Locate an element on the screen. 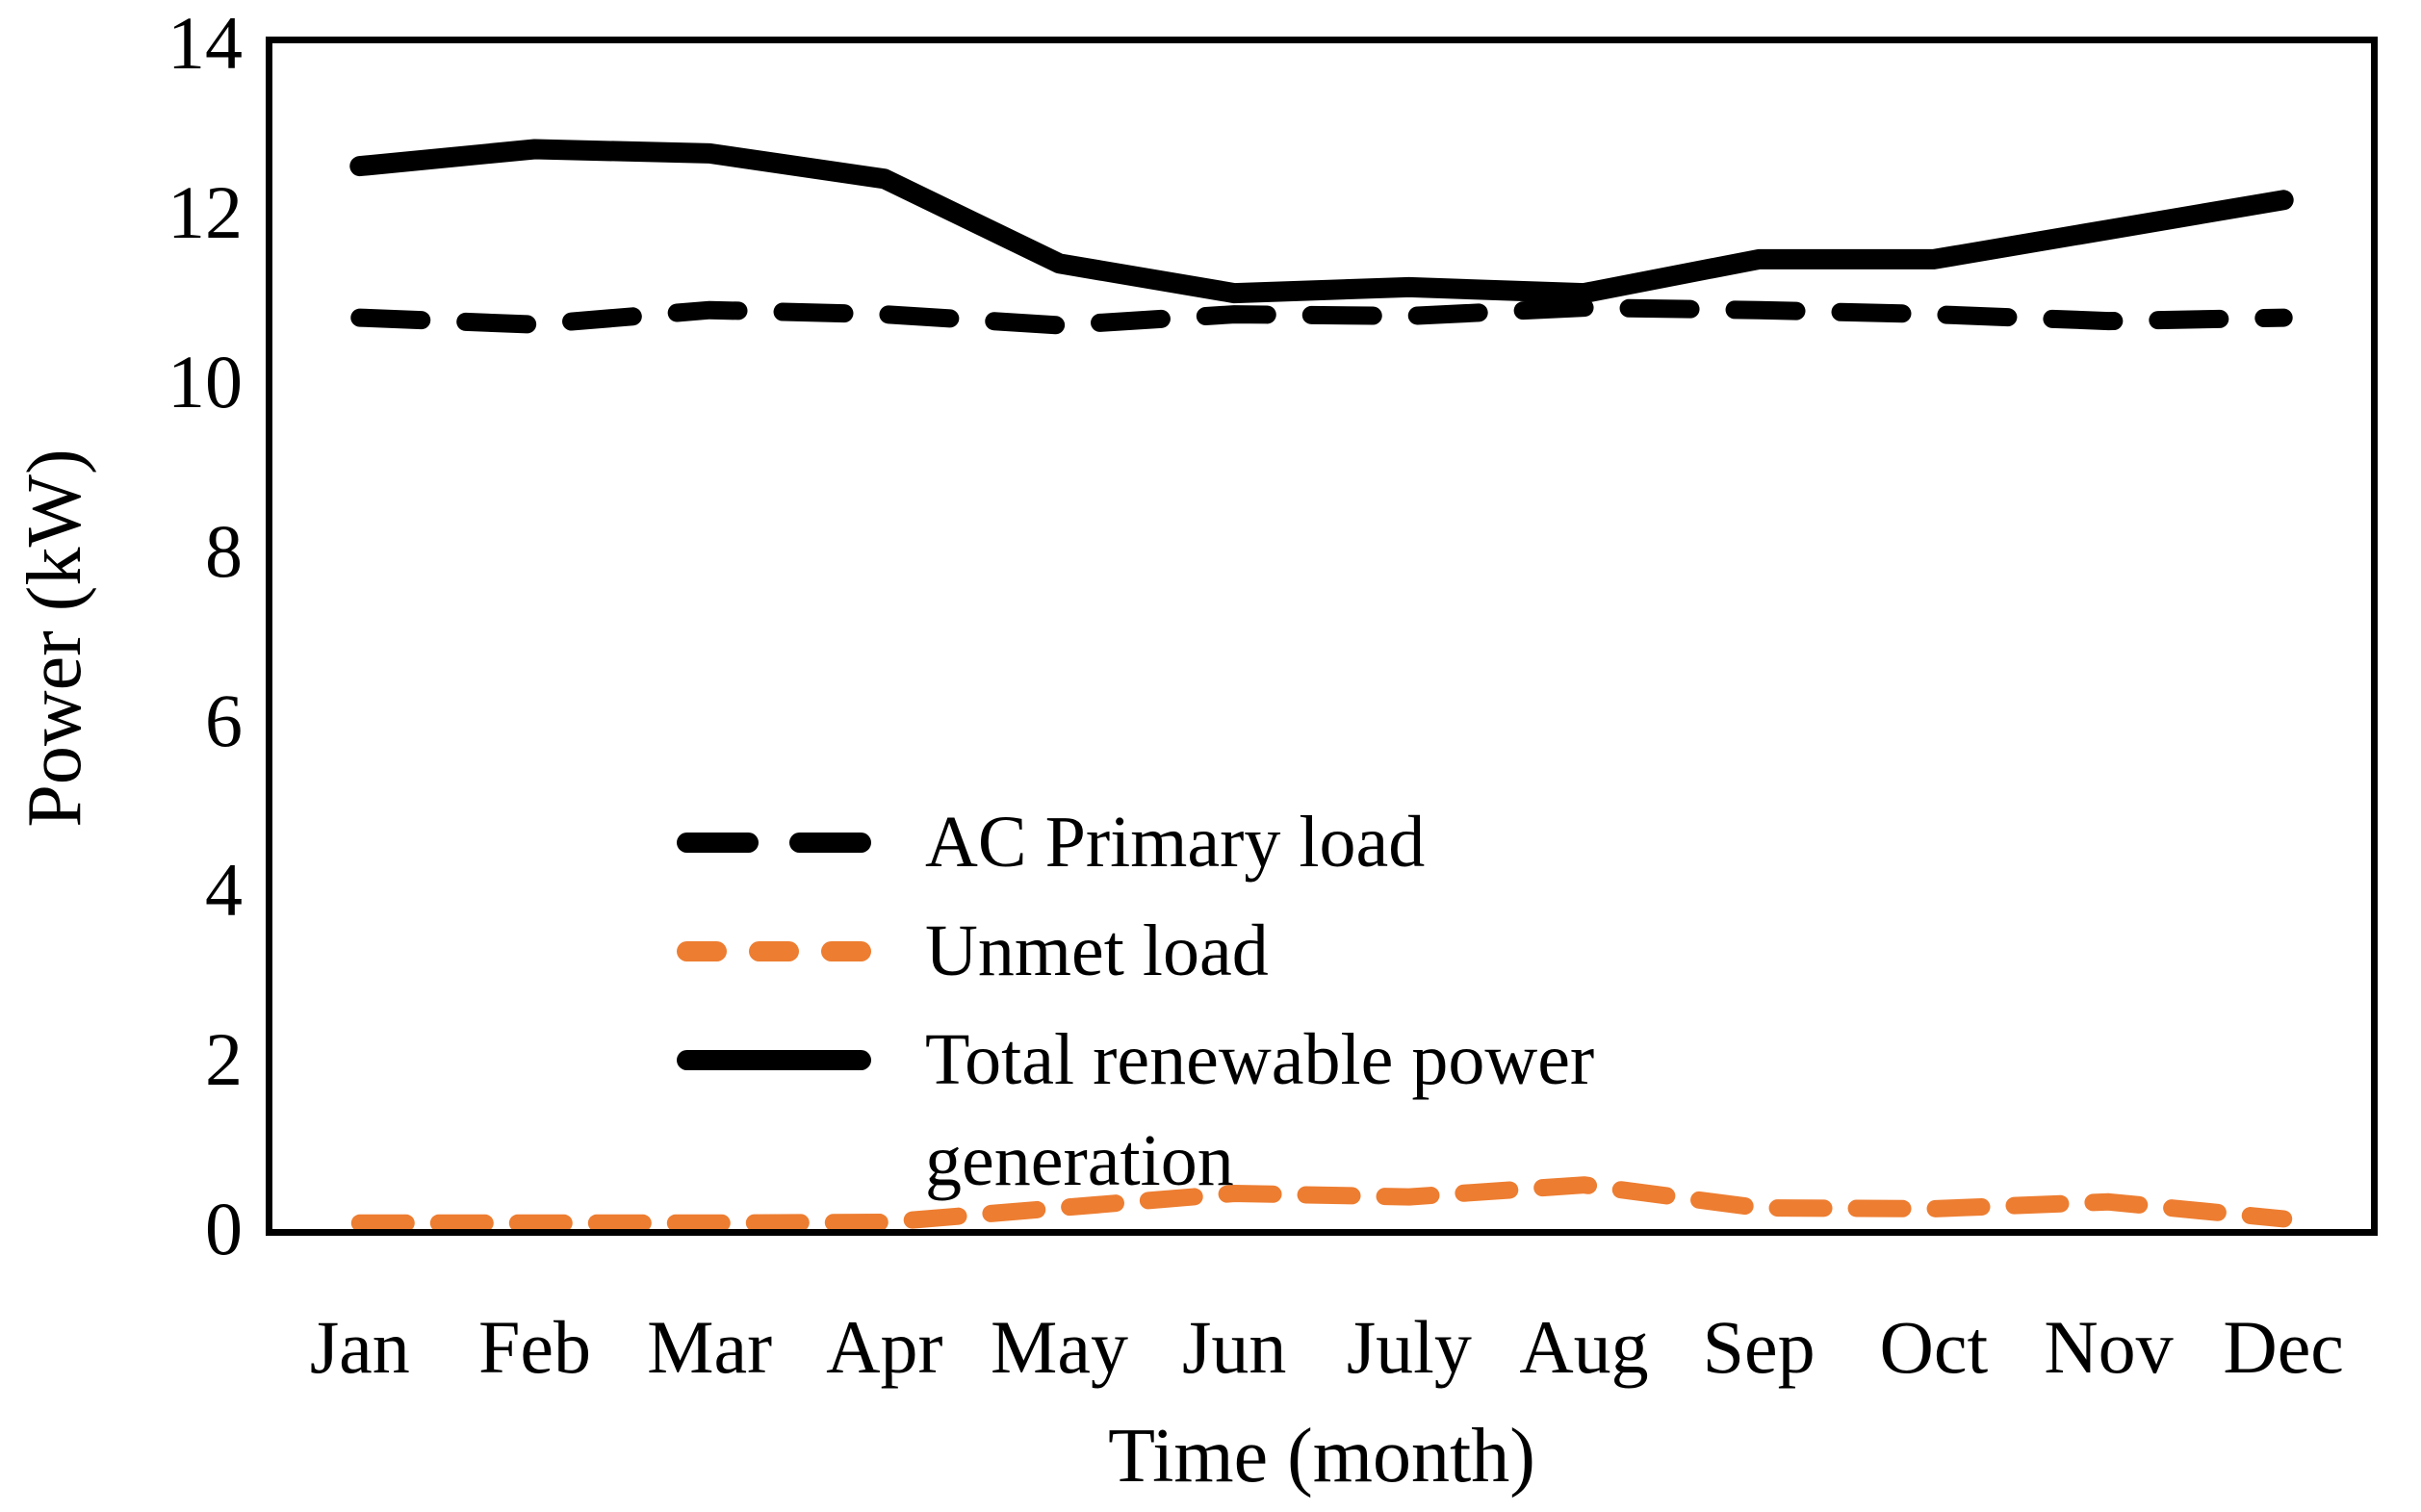  legend-row-unmet: Unmet load is located at coordinates (1135, 951).